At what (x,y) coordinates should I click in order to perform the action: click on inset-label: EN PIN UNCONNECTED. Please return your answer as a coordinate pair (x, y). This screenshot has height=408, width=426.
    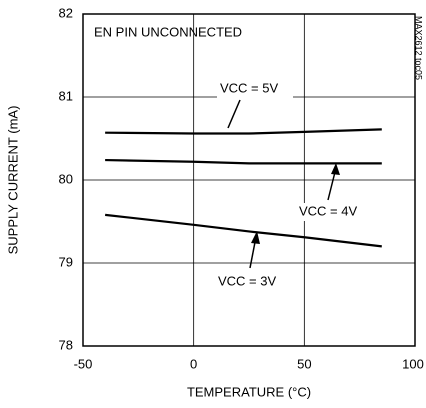
    Looking at the image, I should click on (168, 31).